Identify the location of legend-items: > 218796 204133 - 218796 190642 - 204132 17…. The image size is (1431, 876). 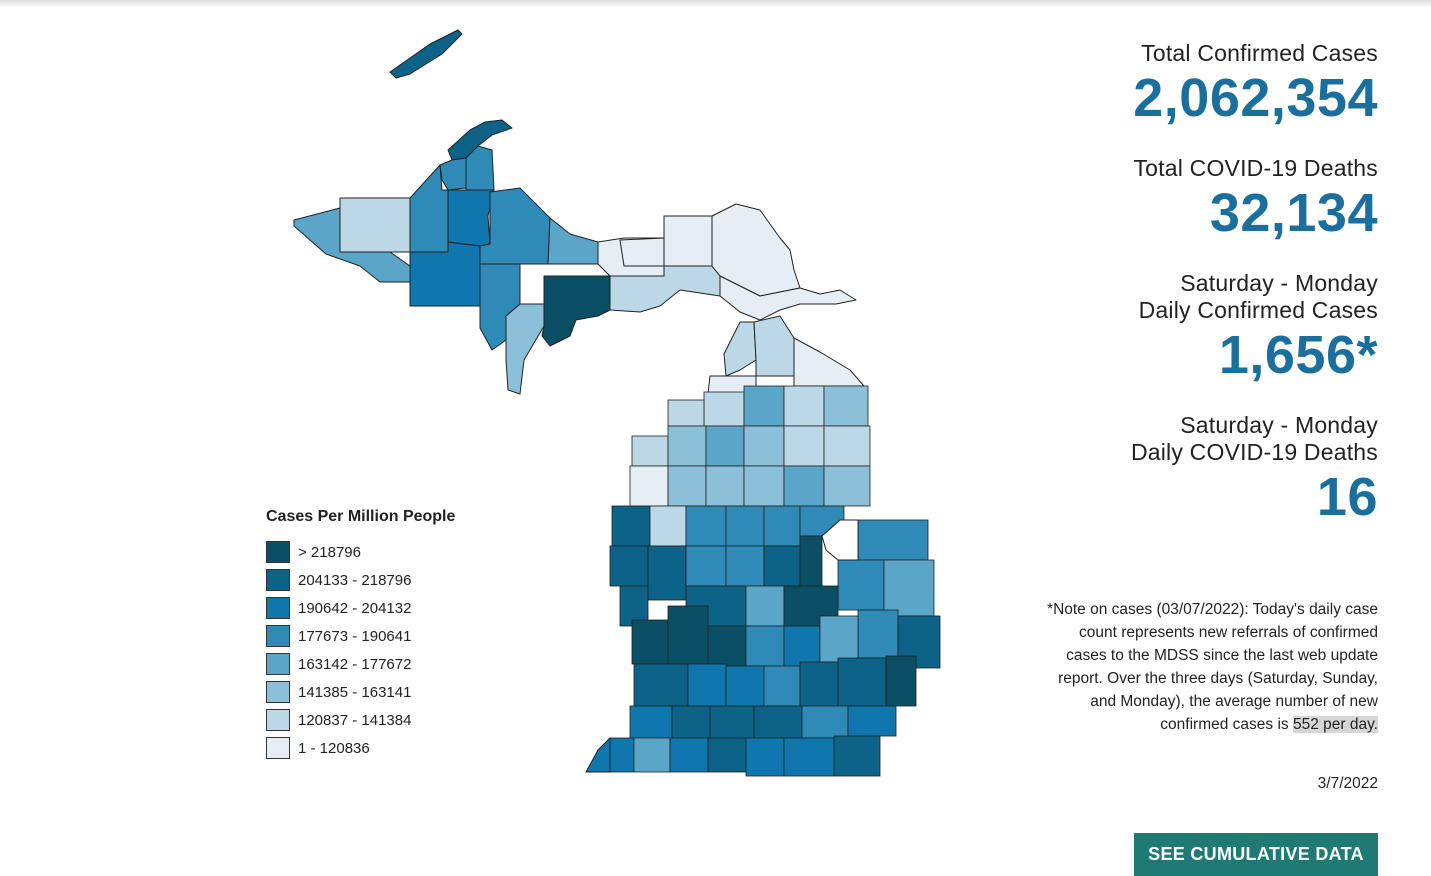
(381, 650).